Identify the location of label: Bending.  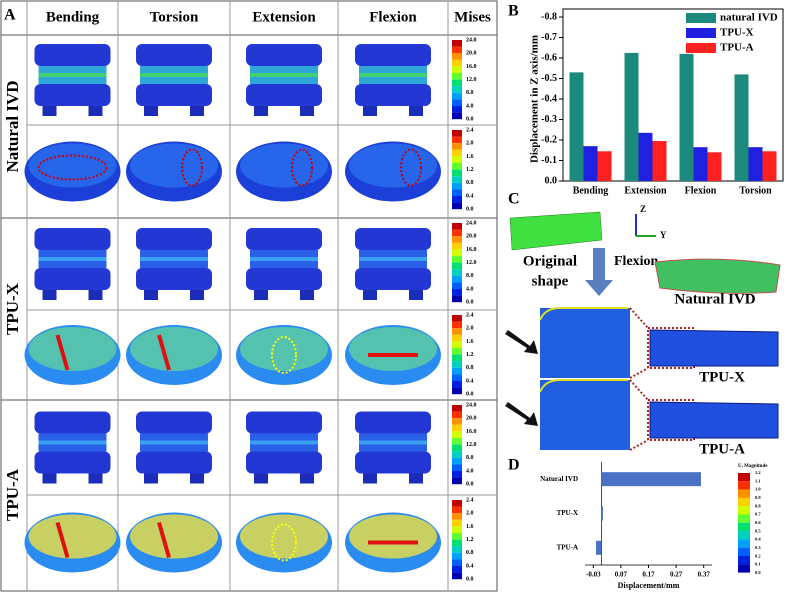
(591, 190).